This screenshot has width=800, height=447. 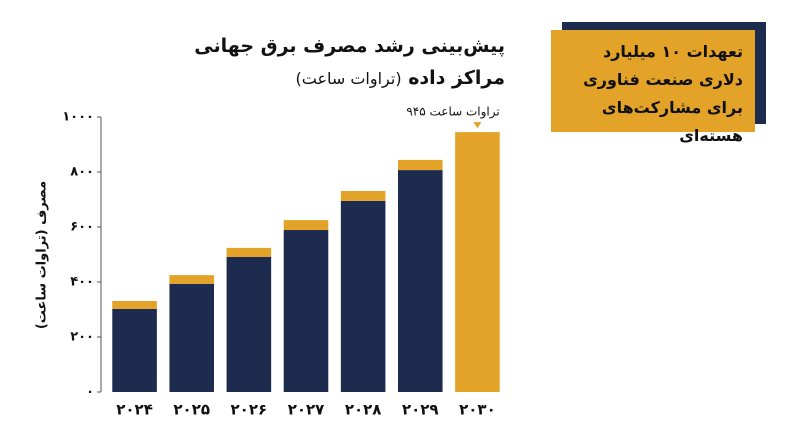 What do you see at coordinates (82, 337) in the screenshot?
I see `y-tick-label: ۲۰۰` at bounding box center [82, 337].